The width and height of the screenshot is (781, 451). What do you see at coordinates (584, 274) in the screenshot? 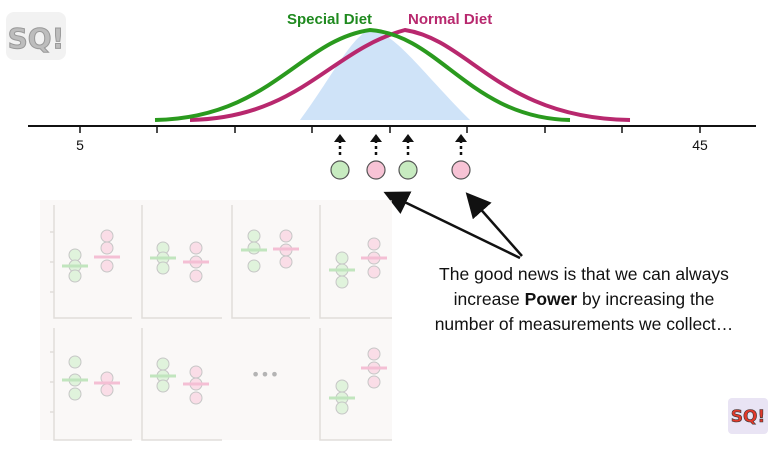
I see `caption-line-1: The good news is that we can always` at bounding box center [584, 274].